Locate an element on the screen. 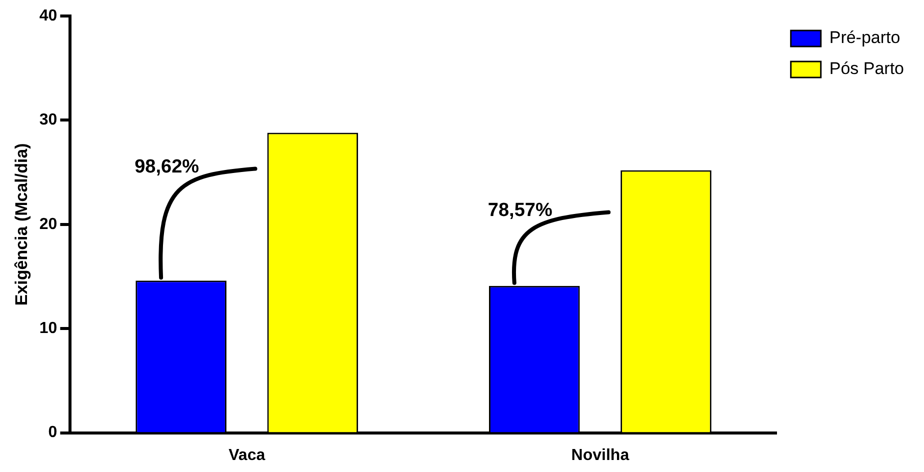 This screenshot has width=924, height=472. annotation: 78,57% is located at coordinates (520, 211).